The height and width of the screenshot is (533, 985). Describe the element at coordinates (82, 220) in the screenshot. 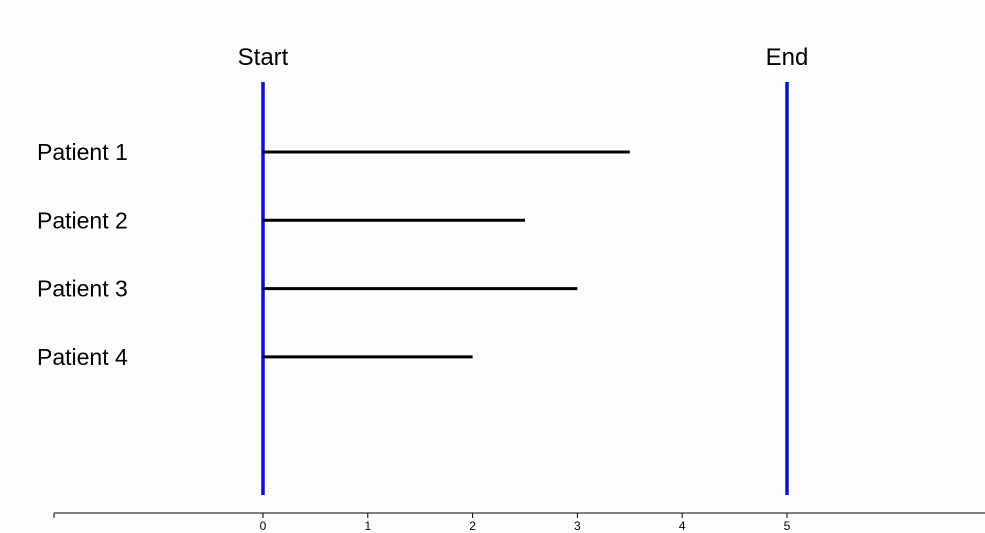

I see `patient-2-label: Patient 2` at that location.